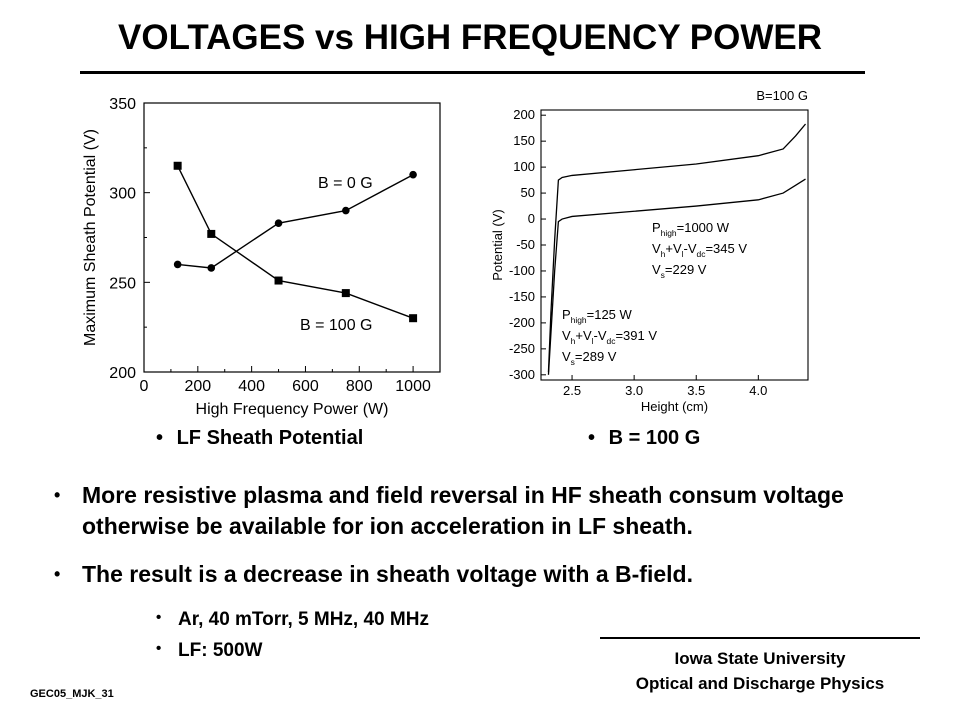 The image size is (960, 720). I want to click on annotation-upper-power: Phigh=1000 W, so click(691, 229).